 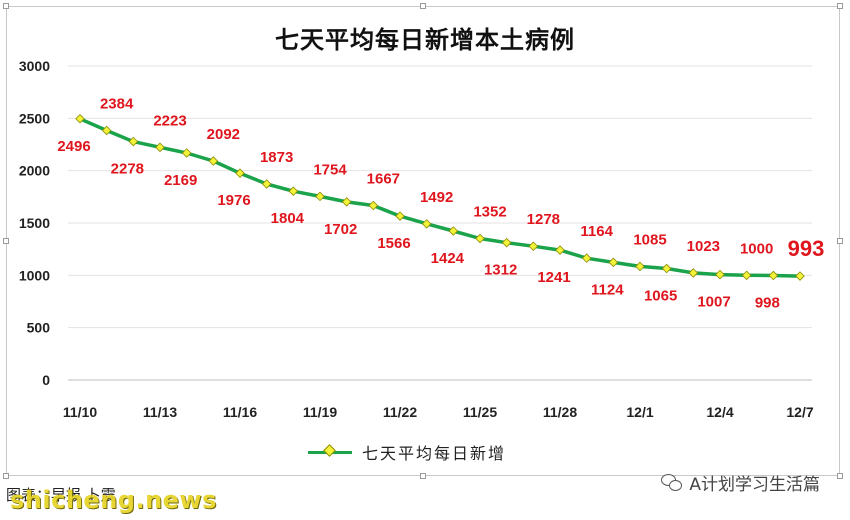 What do you see at coordinates (423, 476) in the screenshot?
I see `resize-handle-bottom` at bounding box center [423, 476].